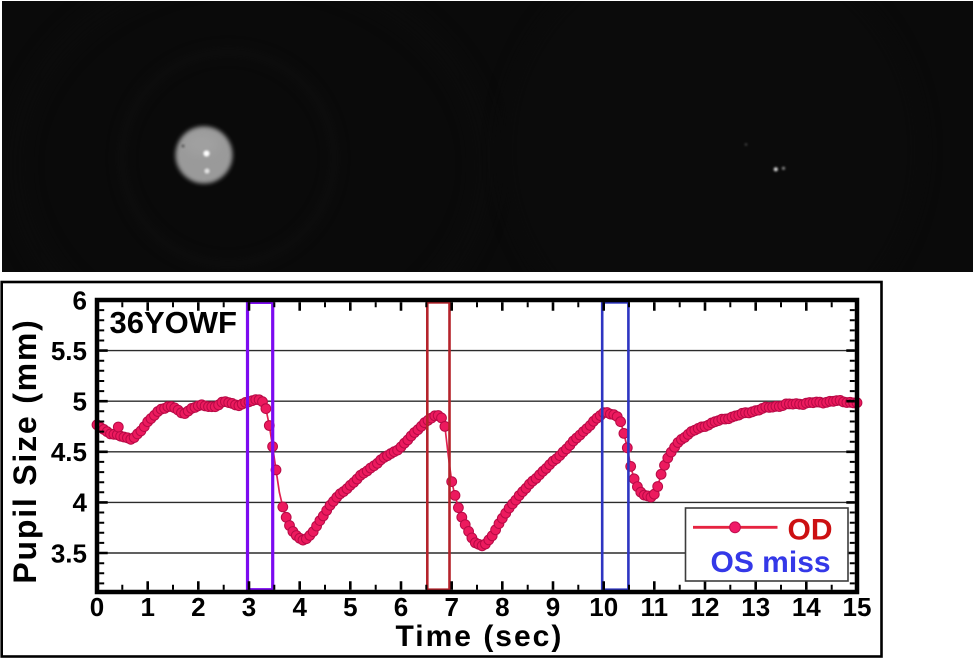  I want to click on svg-text: 0, so click(97, 607).